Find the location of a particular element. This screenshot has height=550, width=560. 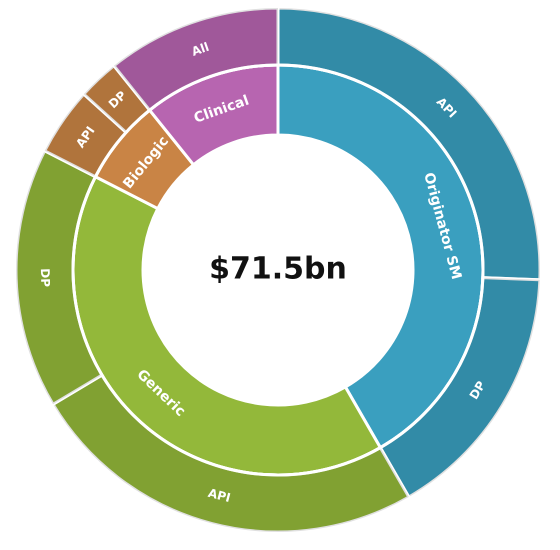

outer-label: All is located at coordinates (200, 49).